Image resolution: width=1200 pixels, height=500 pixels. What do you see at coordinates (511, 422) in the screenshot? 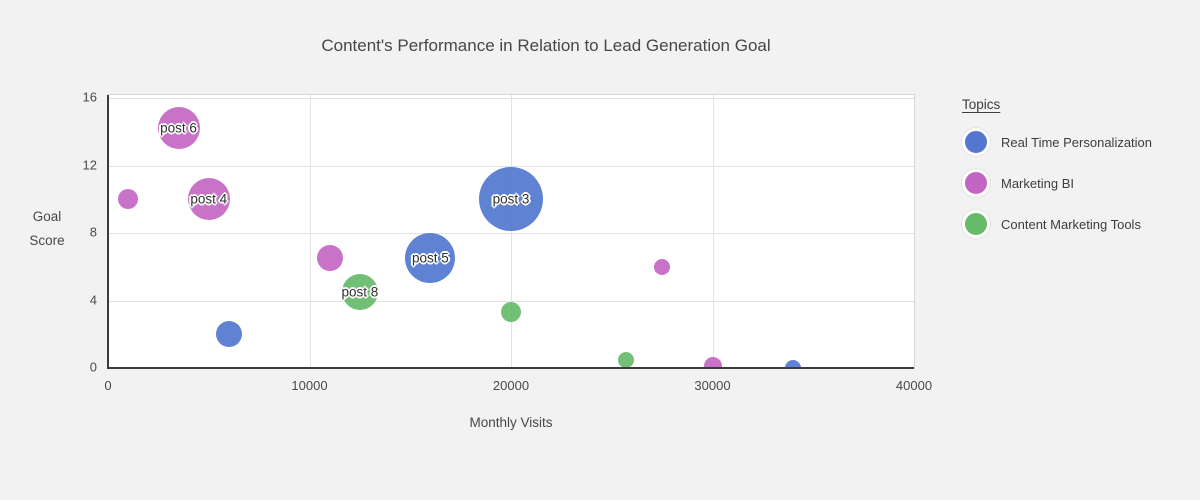
I see `x-axis-title: Monthly Visits` at bounding box center [511, 422].